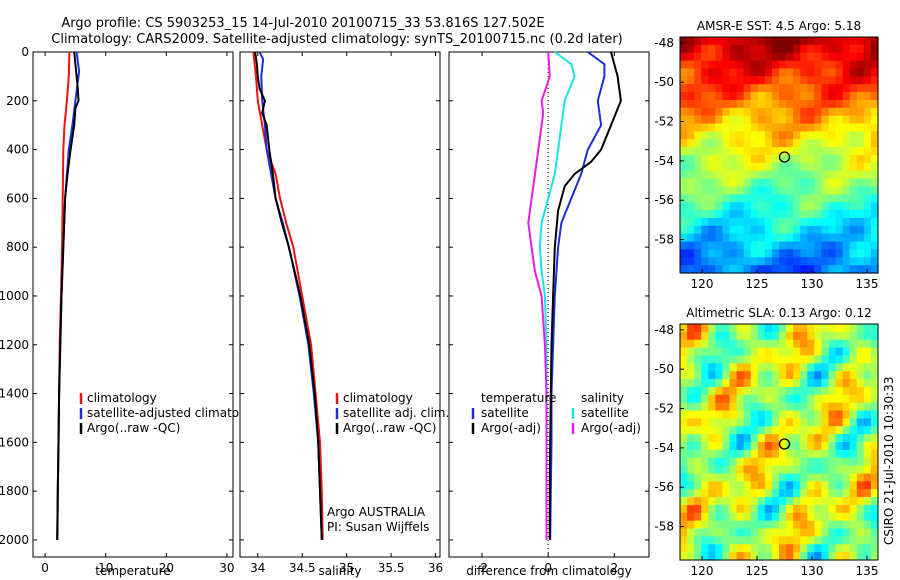 Image resolution: width=900 pixels, height=580 pixels. Describe the element at coordinates (548, 568) in the screenshot. I see `difference-xtick-label: 0` at that location.